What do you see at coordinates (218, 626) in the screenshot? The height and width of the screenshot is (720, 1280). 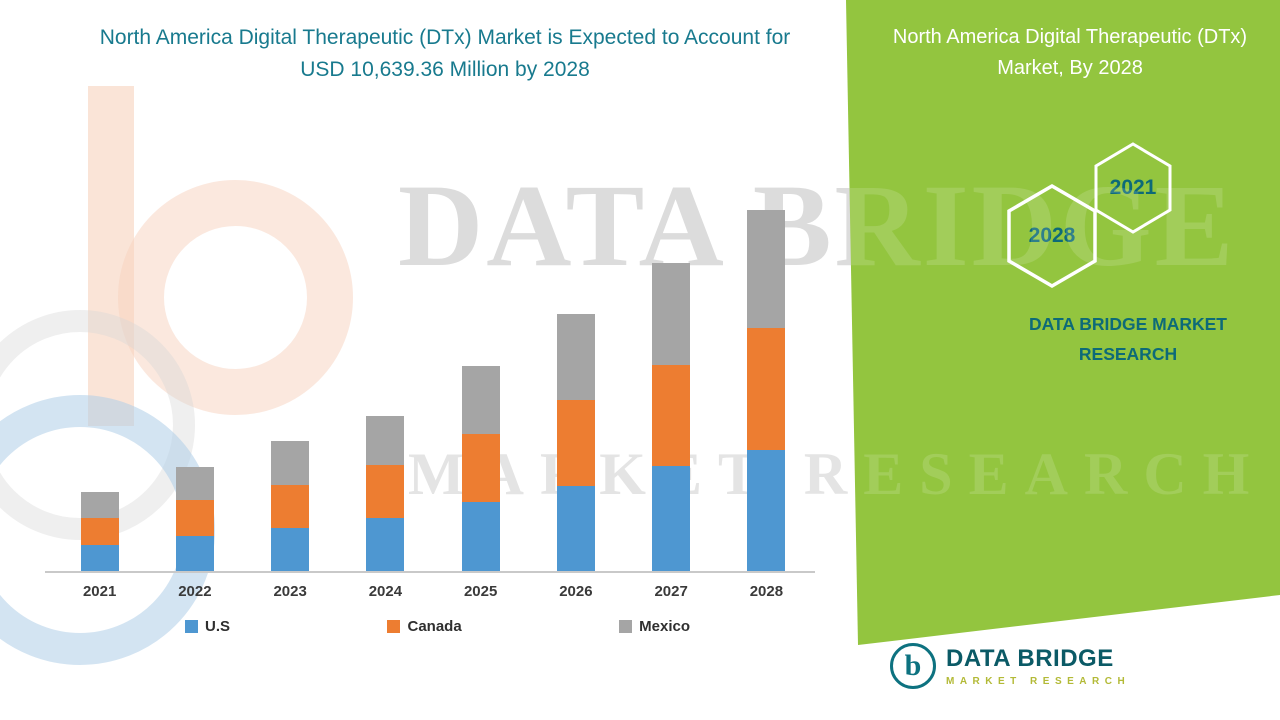 I see `legend-label-U.S: U.S` at bounding box center [218, 626].